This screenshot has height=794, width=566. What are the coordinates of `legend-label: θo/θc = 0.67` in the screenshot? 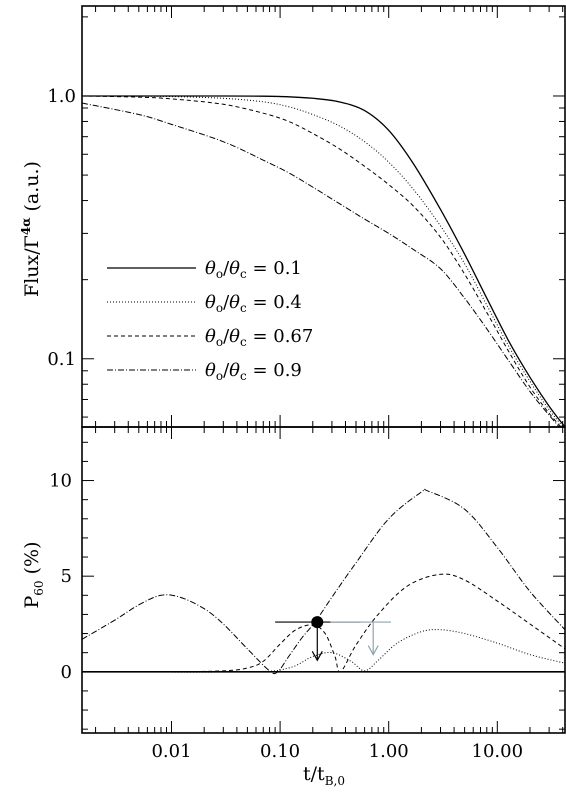 It's located at (259, 337).